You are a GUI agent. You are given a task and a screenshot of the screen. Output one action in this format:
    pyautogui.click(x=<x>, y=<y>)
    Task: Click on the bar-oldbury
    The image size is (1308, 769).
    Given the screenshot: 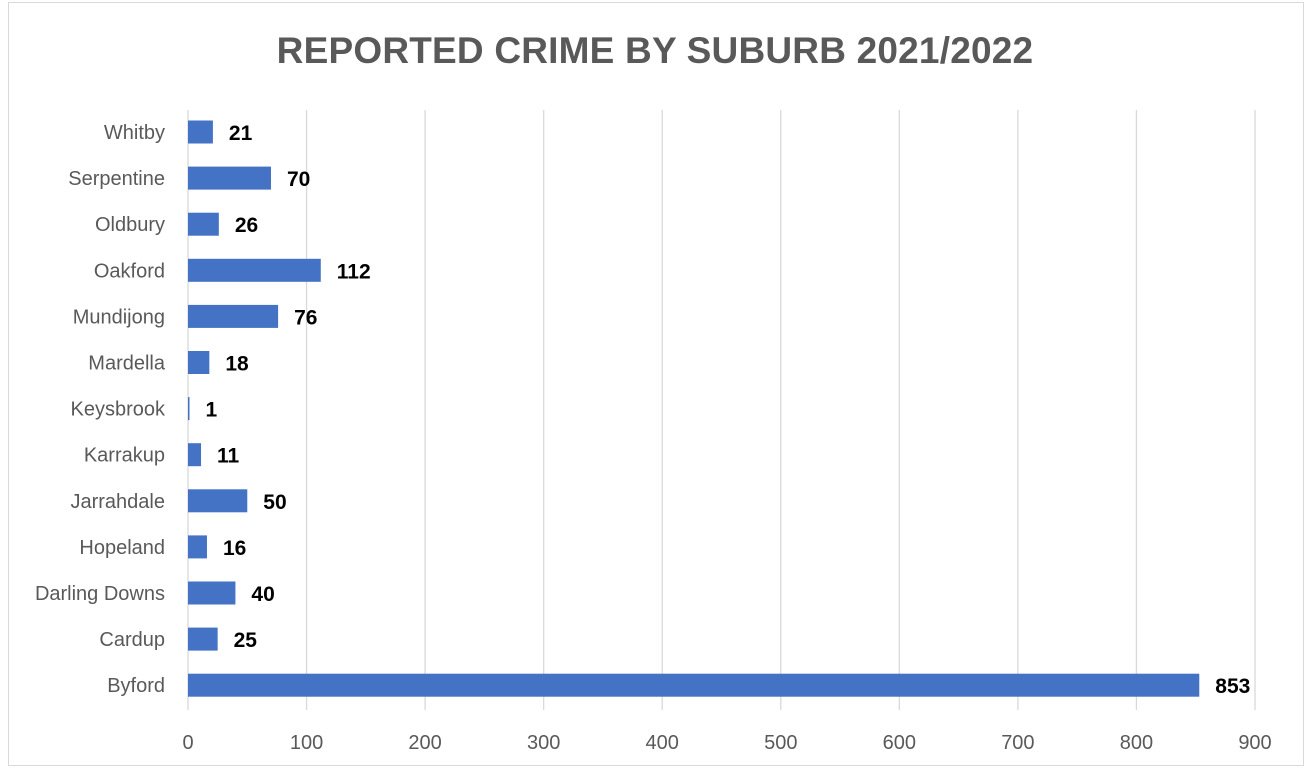 What is the action you would take?
    pyautogui.click(x=203, y=224)
    